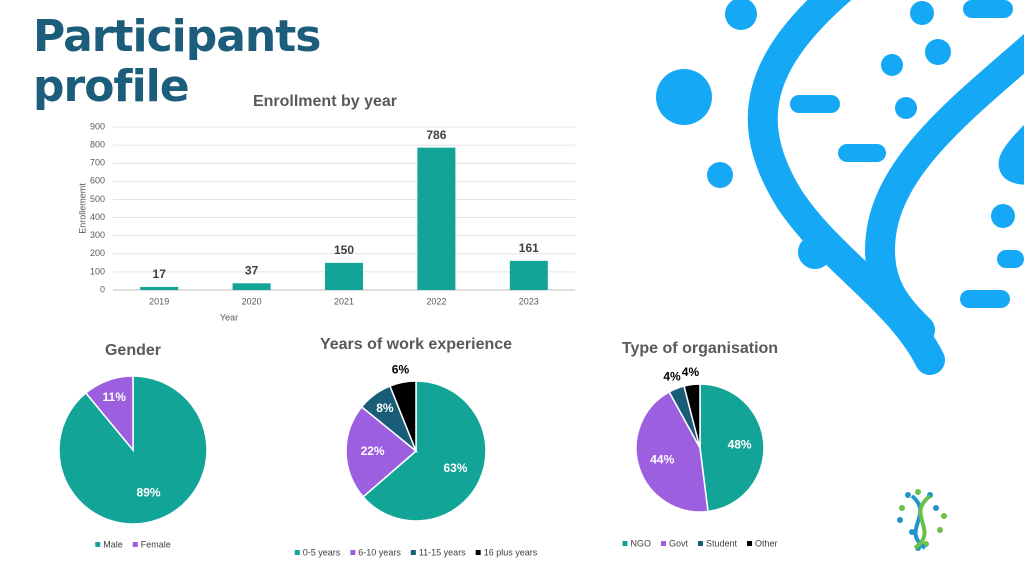 This screenshot has width=1024, height=576. What do you see at coordinates (700, 348) in the screenshot?
I see `chart-title: Type of organisation` at bounding box center [700, 348].